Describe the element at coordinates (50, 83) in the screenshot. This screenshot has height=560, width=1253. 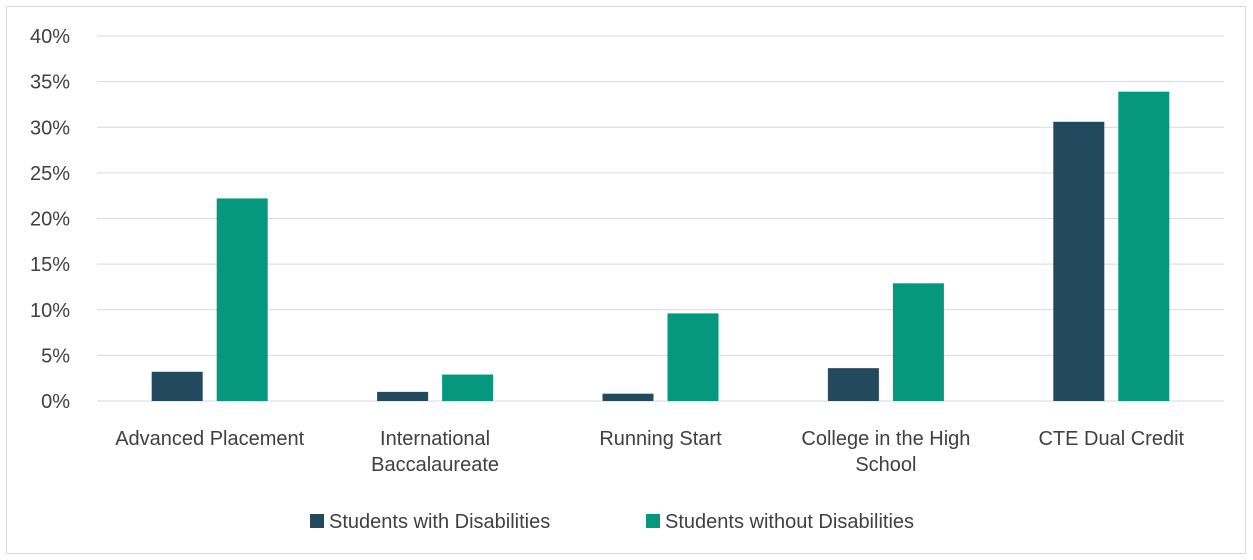
I see `y-tick-label: 35%` at that location.